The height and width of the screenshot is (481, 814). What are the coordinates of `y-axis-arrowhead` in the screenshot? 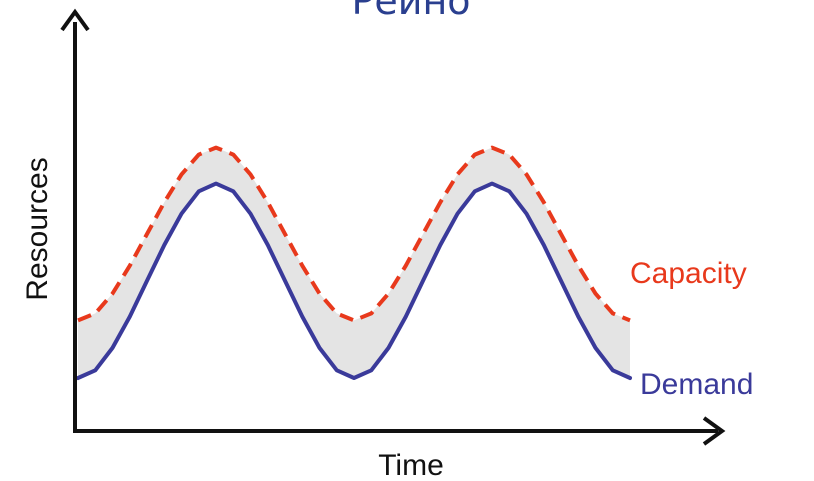 It's located at (75, 20).